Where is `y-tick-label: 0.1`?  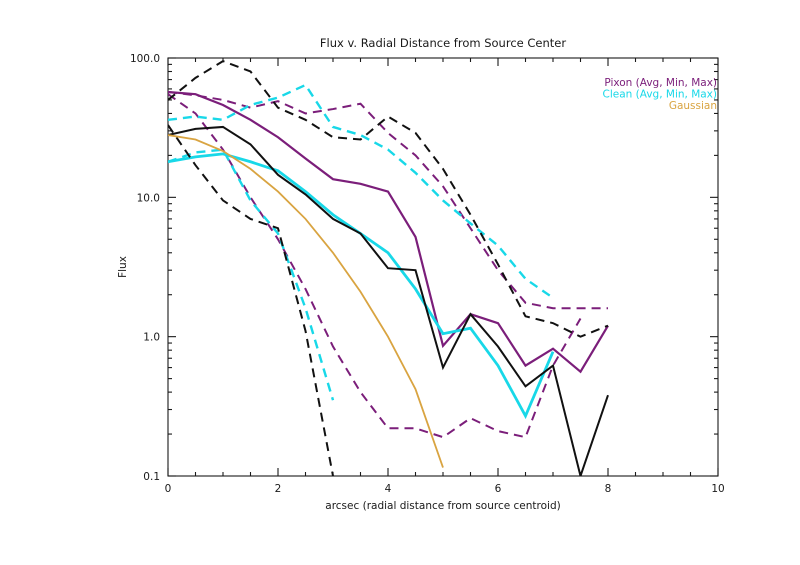 y-tick-label: 0.1 is located at coordinates (151, 477).